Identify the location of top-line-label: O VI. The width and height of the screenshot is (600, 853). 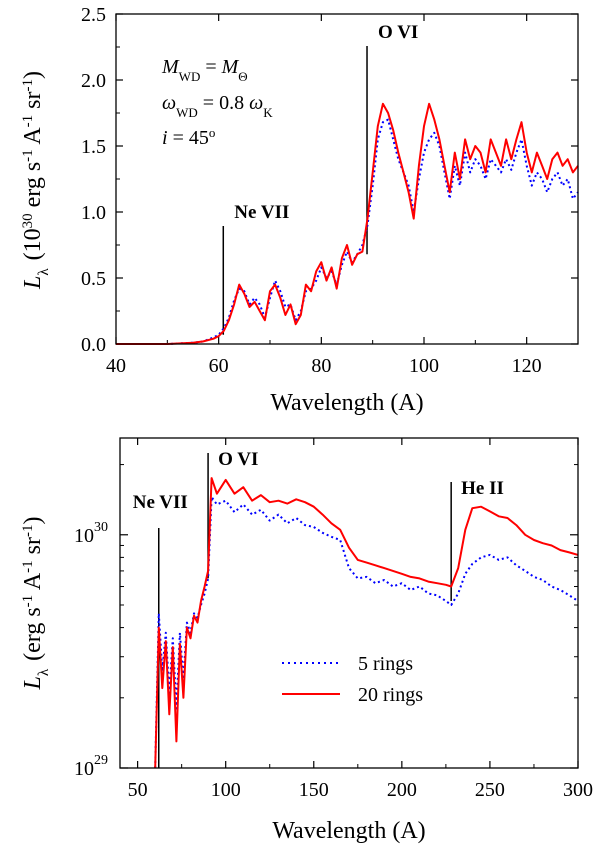
(398, 32).